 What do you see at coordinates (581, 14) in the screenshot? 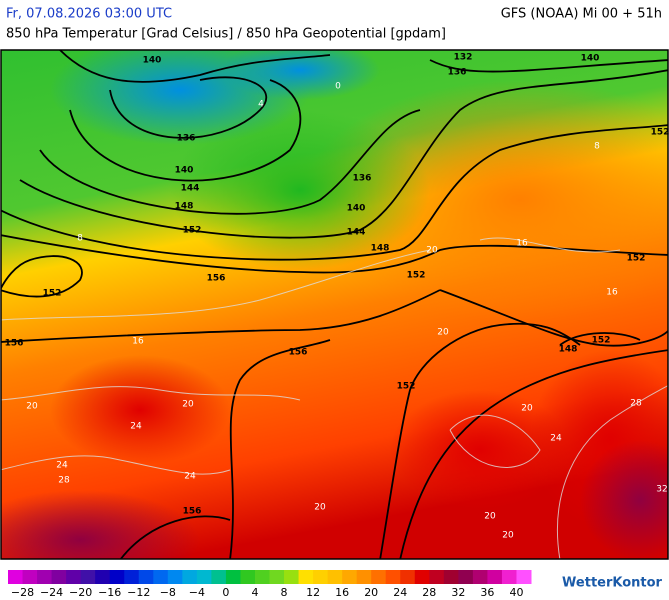
I see `model-run: GFS (NOAA) Mi 00 + 51h` at bounding box center [581, 14].